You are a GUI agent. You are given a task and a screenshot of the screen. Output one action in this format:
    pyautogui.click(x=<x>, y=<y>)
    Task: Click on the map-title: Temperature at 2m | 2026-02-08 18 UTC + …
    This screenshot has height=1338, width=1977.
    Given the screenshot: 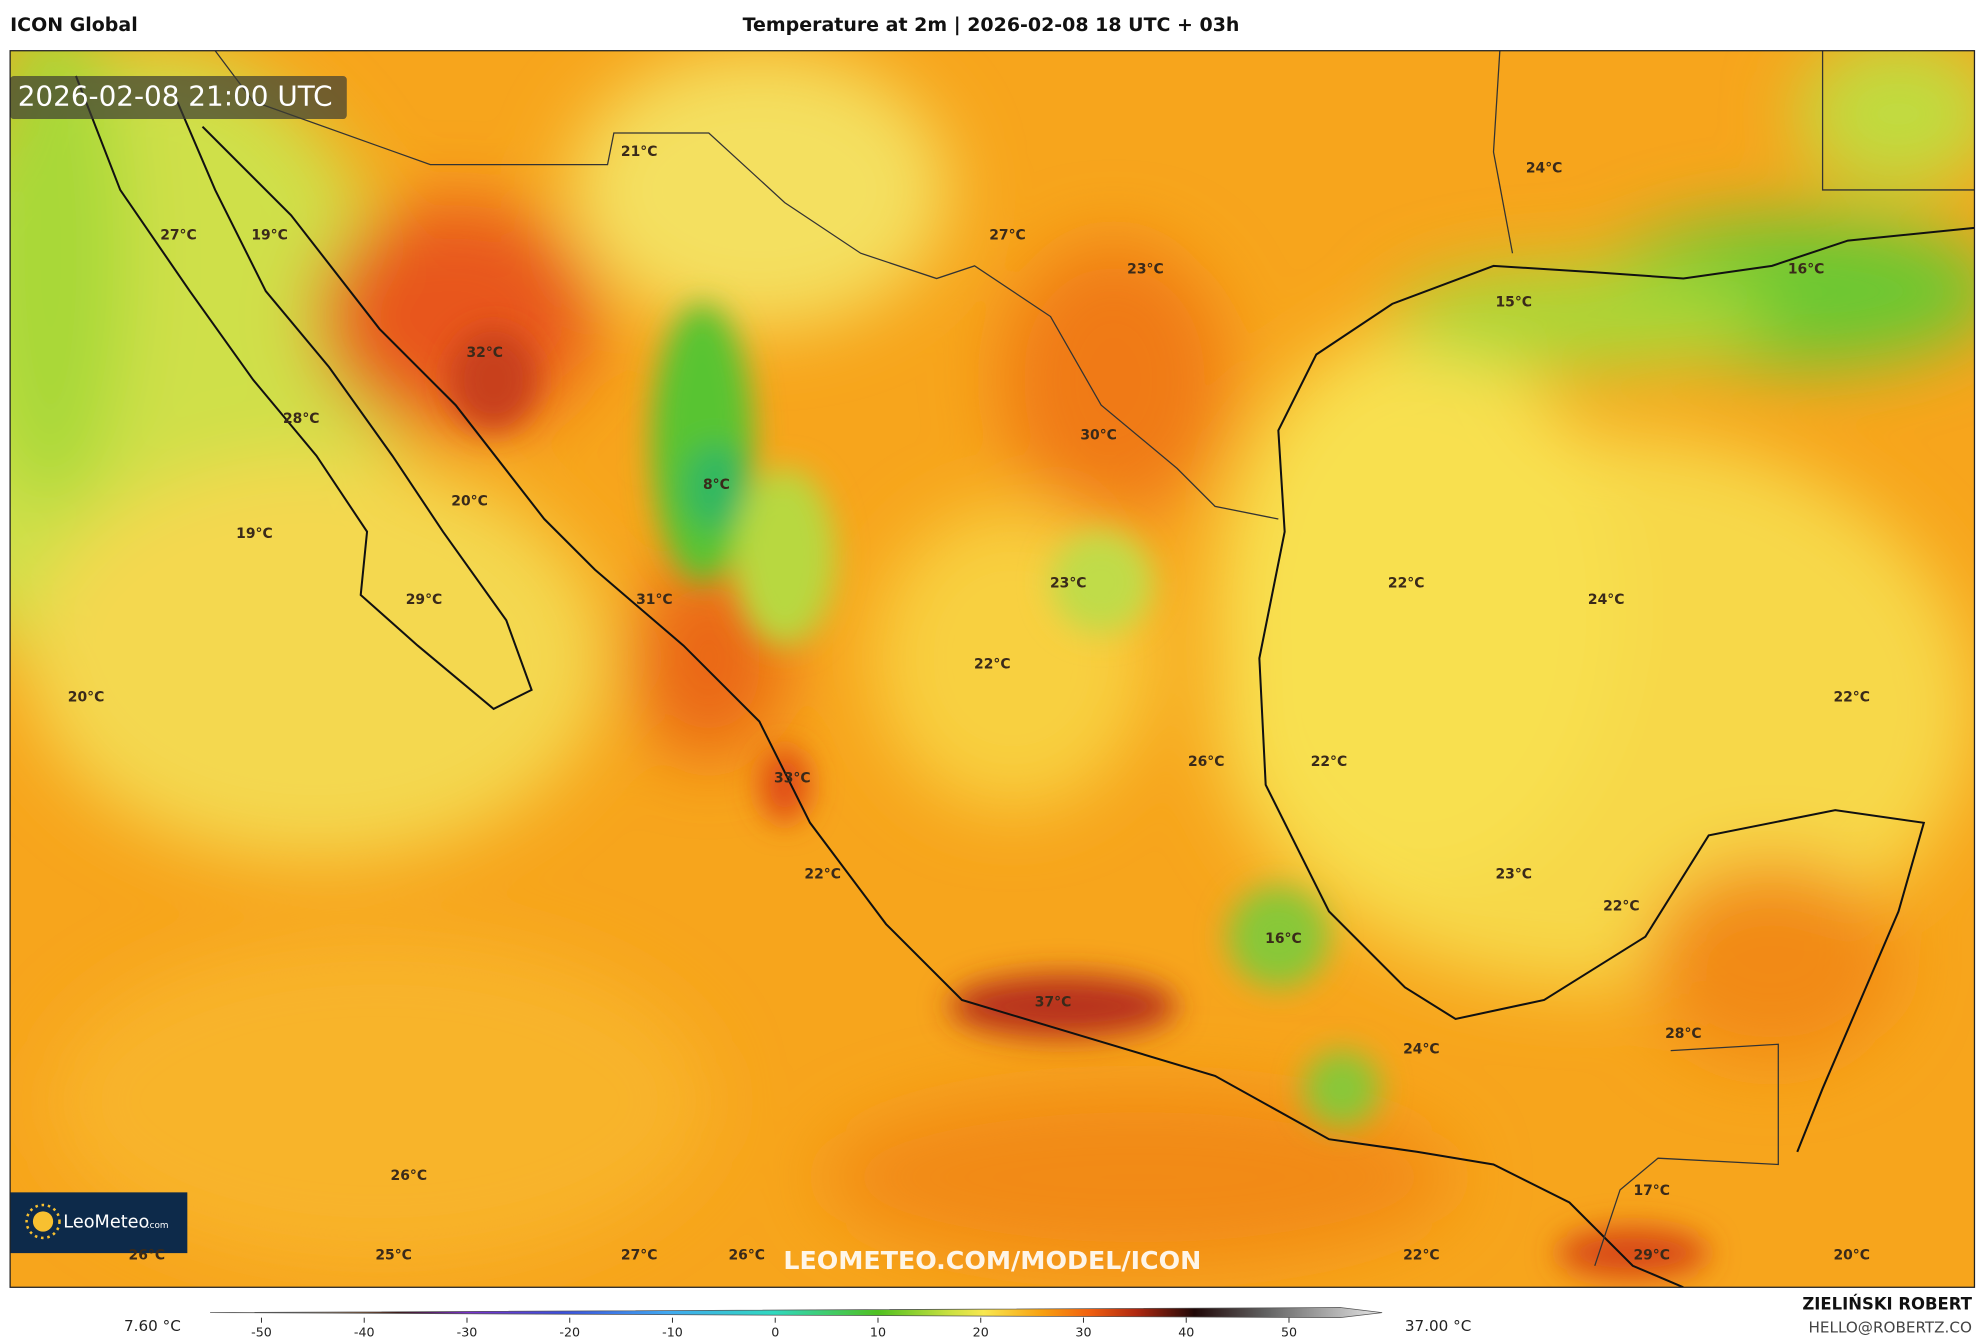 What is the action you would take?
    pyautogui.click(x=991, y=25)
    